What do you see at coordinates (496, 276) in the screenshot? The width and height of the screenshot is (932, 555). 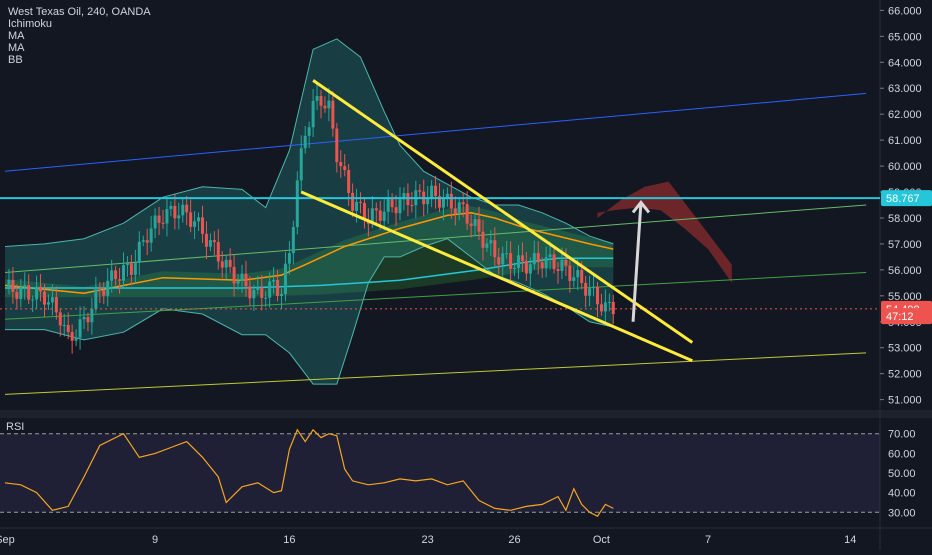 I see `wedge-lower-trendline` at bounding box center [496, 276].